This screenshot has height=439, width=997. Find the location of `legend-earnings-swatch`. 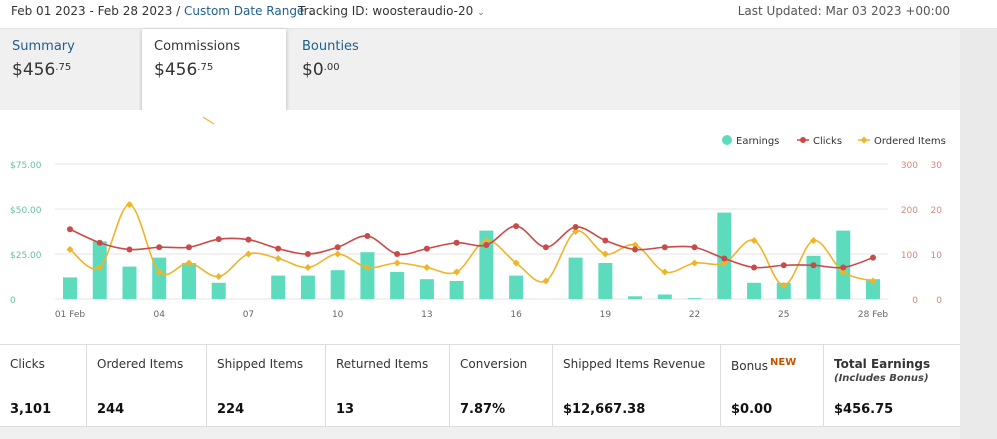

legend-earnings-swatch is located at coordinates (727, 140).